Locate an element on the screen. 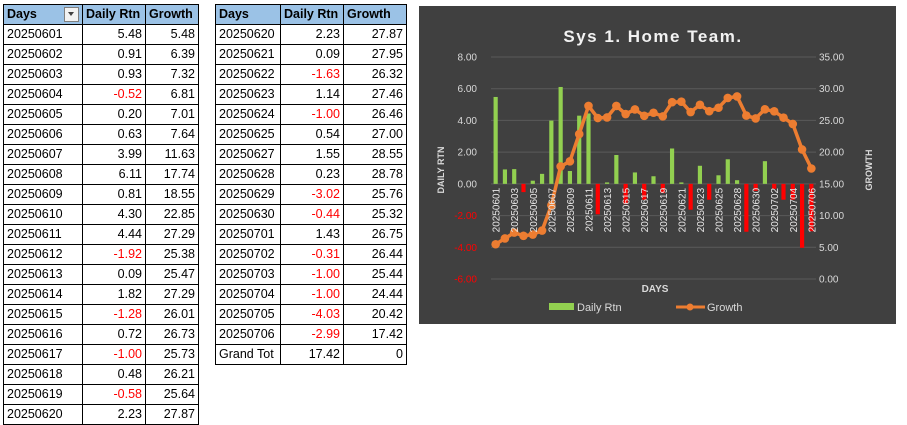 This screenshot has width=907, height=425. cell-growth: 25.73 is located at coordinates (172, 354).